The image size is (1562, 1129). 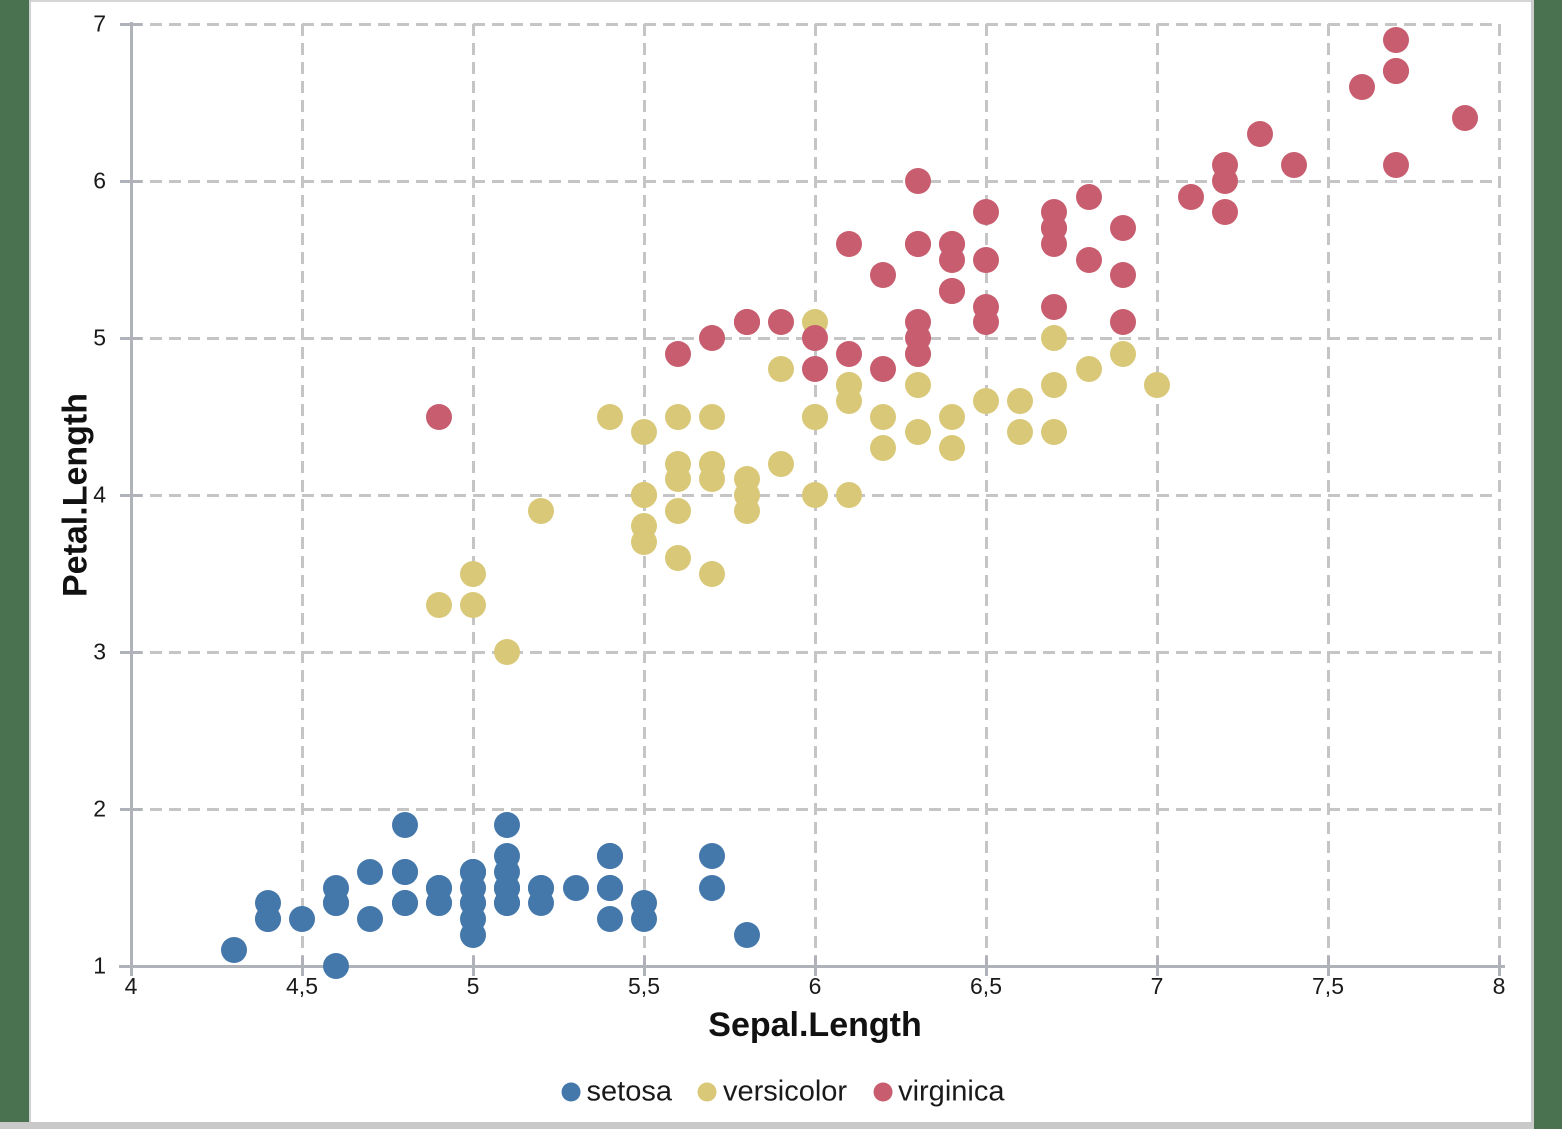 I want to click on y-tick-label: 2, so click(x=99, y=808).